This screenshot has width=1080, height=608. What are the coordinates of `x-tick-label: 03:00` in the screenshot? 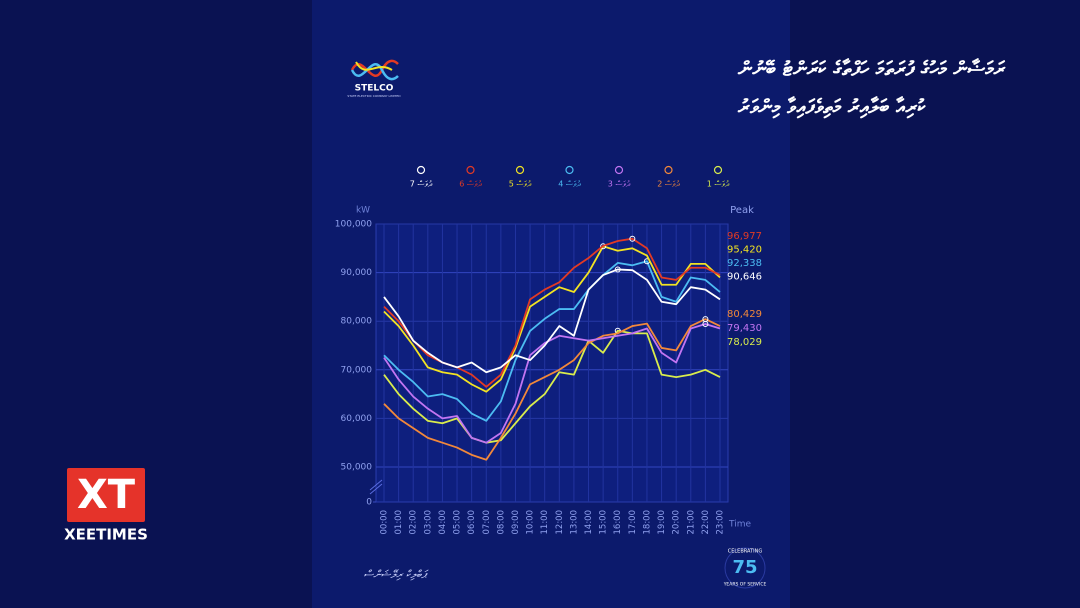 It's located at (428, 522).